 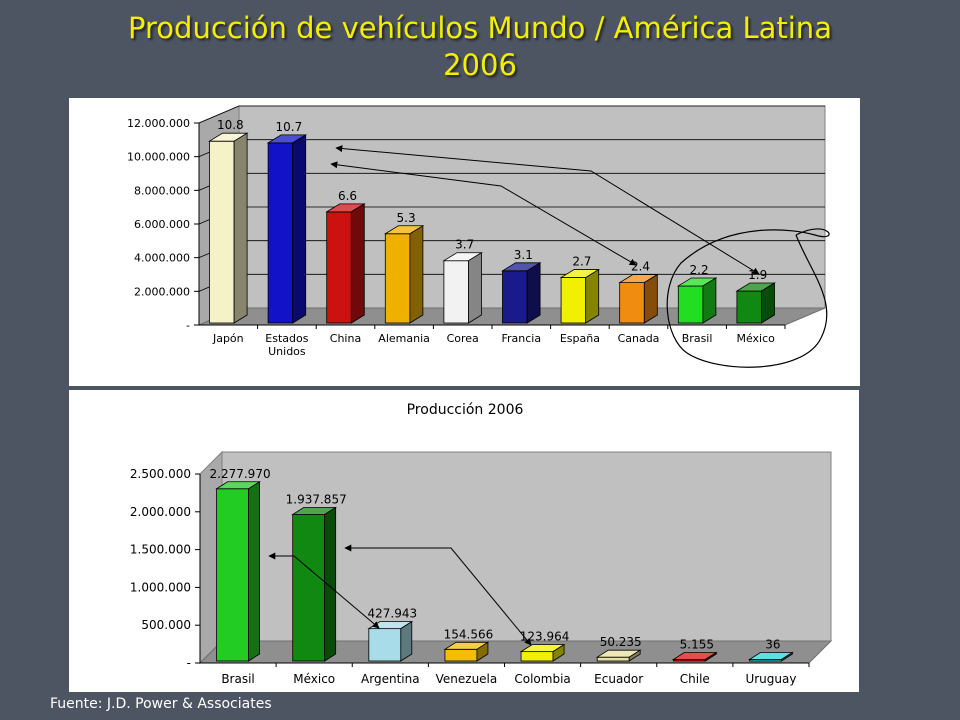 I want to click on latam-ytick-label: 500.000, so click(x=166, y=625).